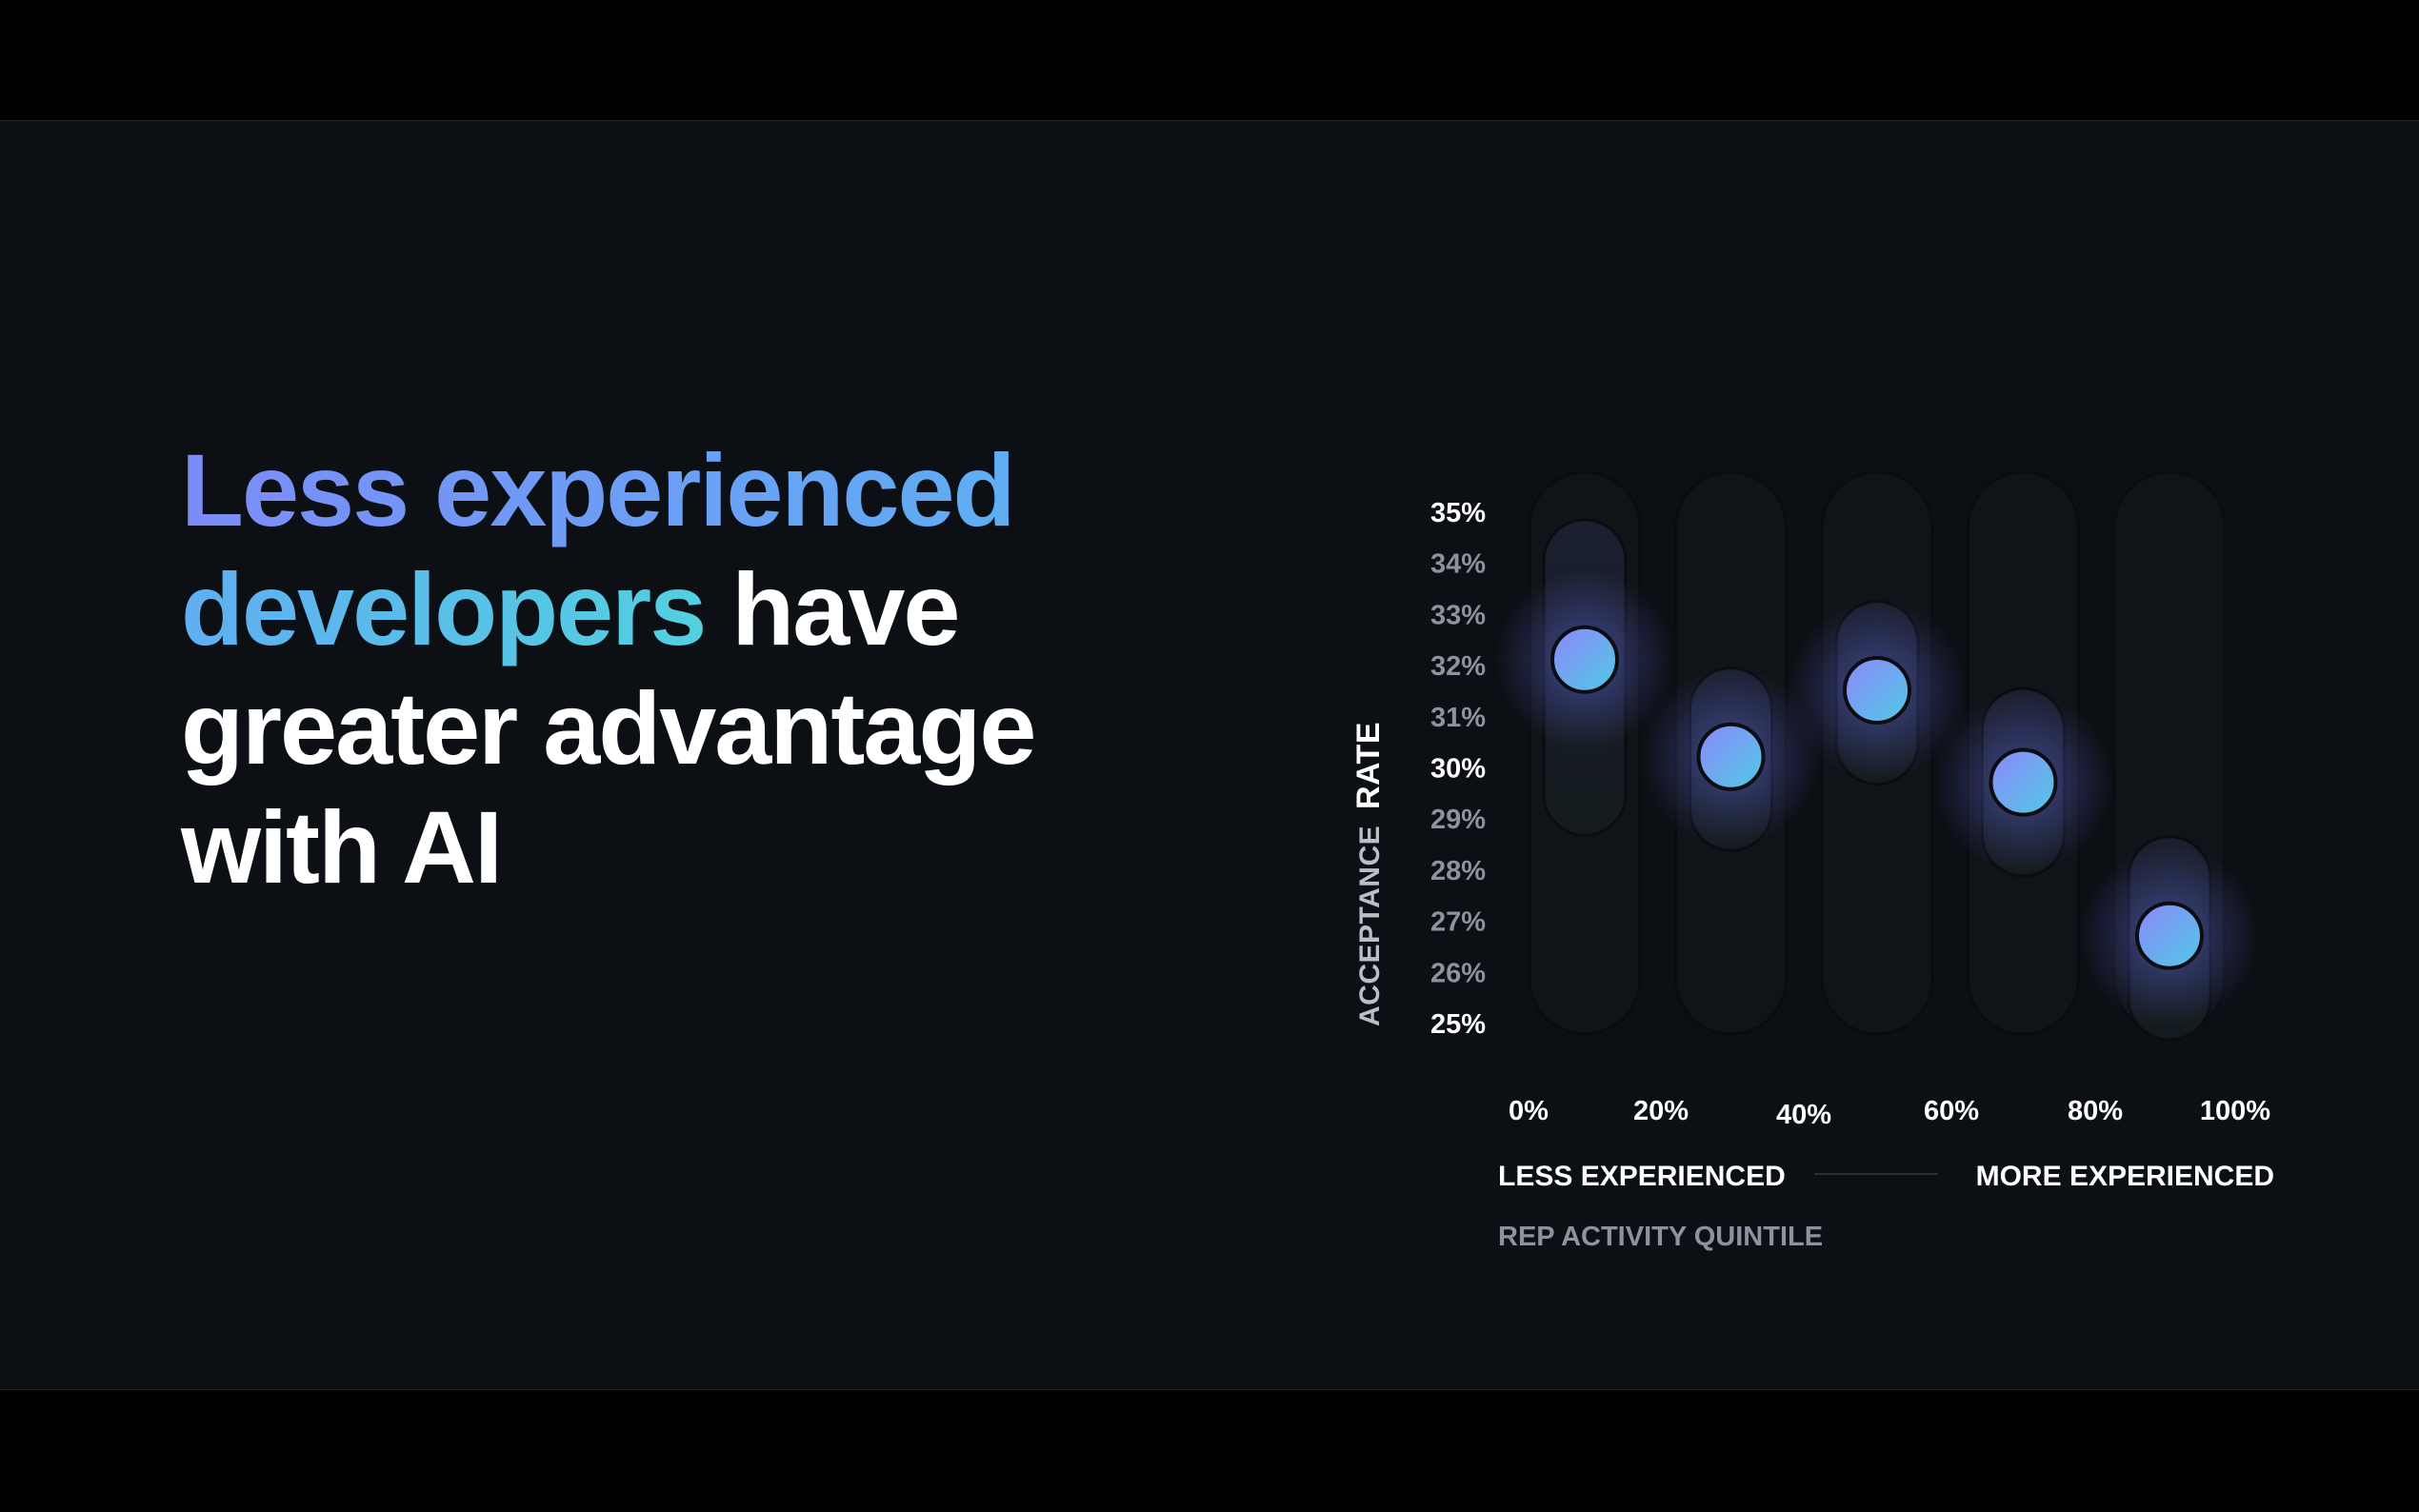  Describe the element at coordinates (1660, 1237) in the screenshot. I see `x-axis-label: REP ACTIVITY QUINTILE` at that location.